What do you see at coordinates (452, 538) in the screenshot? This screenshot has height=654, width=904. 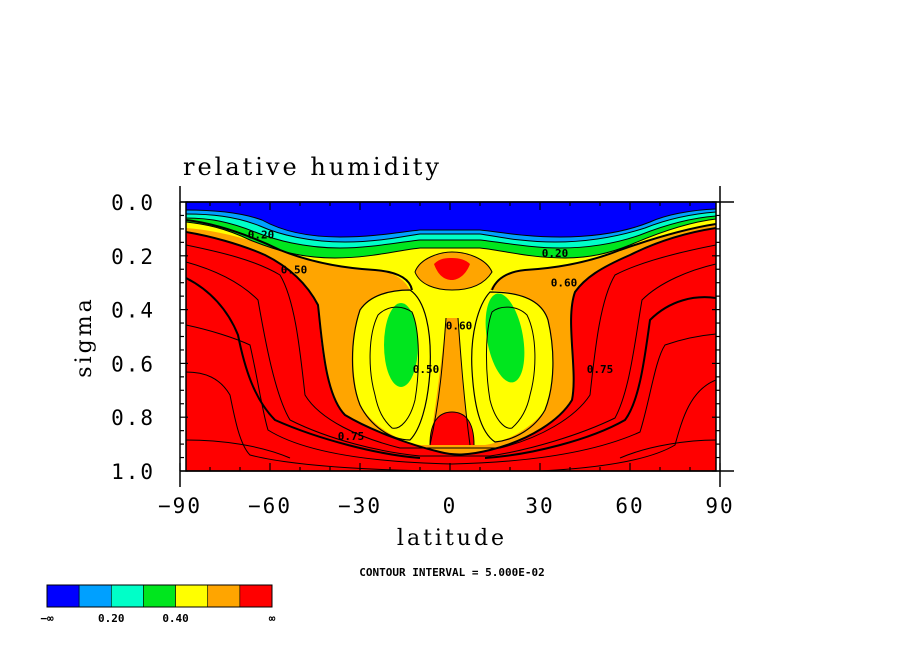 I see `x-axis-label: latitude` at bounding box center [452, 538].